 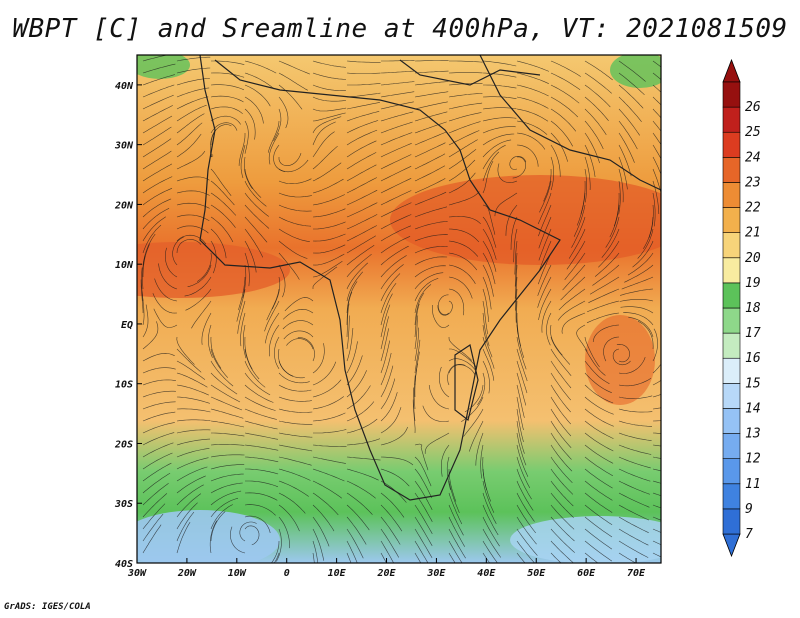 What do you see at coordinates (47, 607) in the screenshot?
I see `footer-credit: GrADS: IGES/COLA` at bounding box center [47, 607].